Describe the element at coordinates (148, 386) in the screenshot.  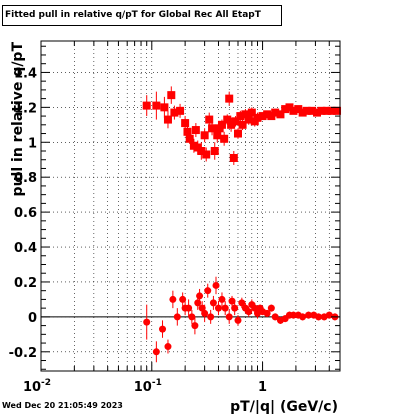
I see `x-tick-label: 10⁻¹` at that location.